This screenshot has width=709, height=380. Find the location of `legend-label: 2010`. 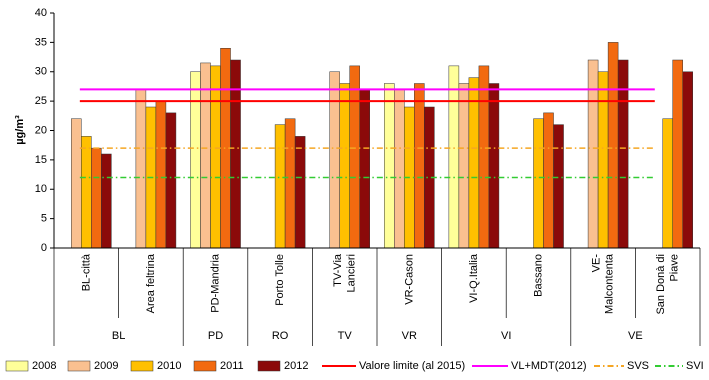

legend-label: 2010 is located at coordinates (169, 366).